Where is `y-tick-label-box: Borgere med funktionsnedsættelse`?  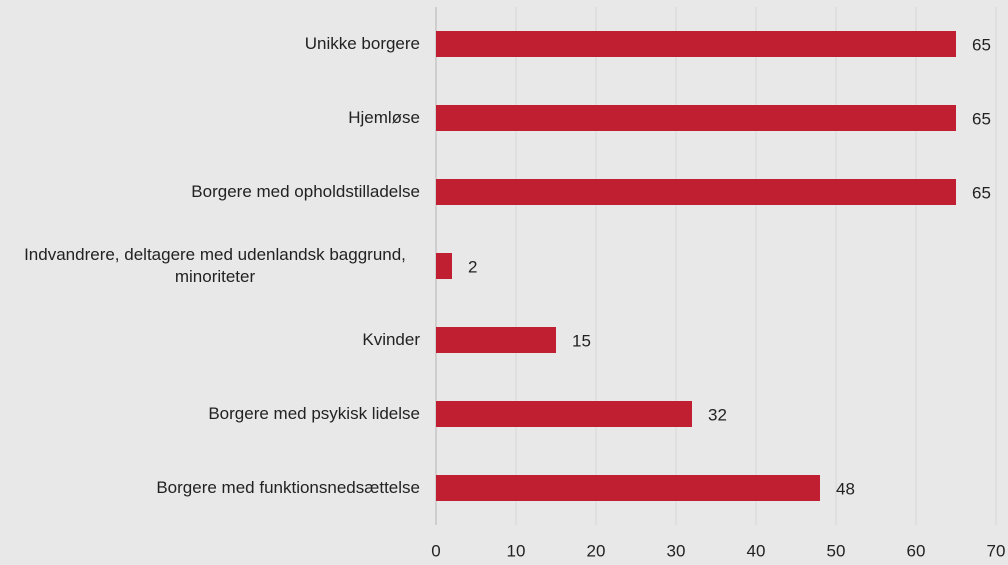
y-tick-label-box: Borgere med funktionsnedsættelse is located at coordinates (210, 488).